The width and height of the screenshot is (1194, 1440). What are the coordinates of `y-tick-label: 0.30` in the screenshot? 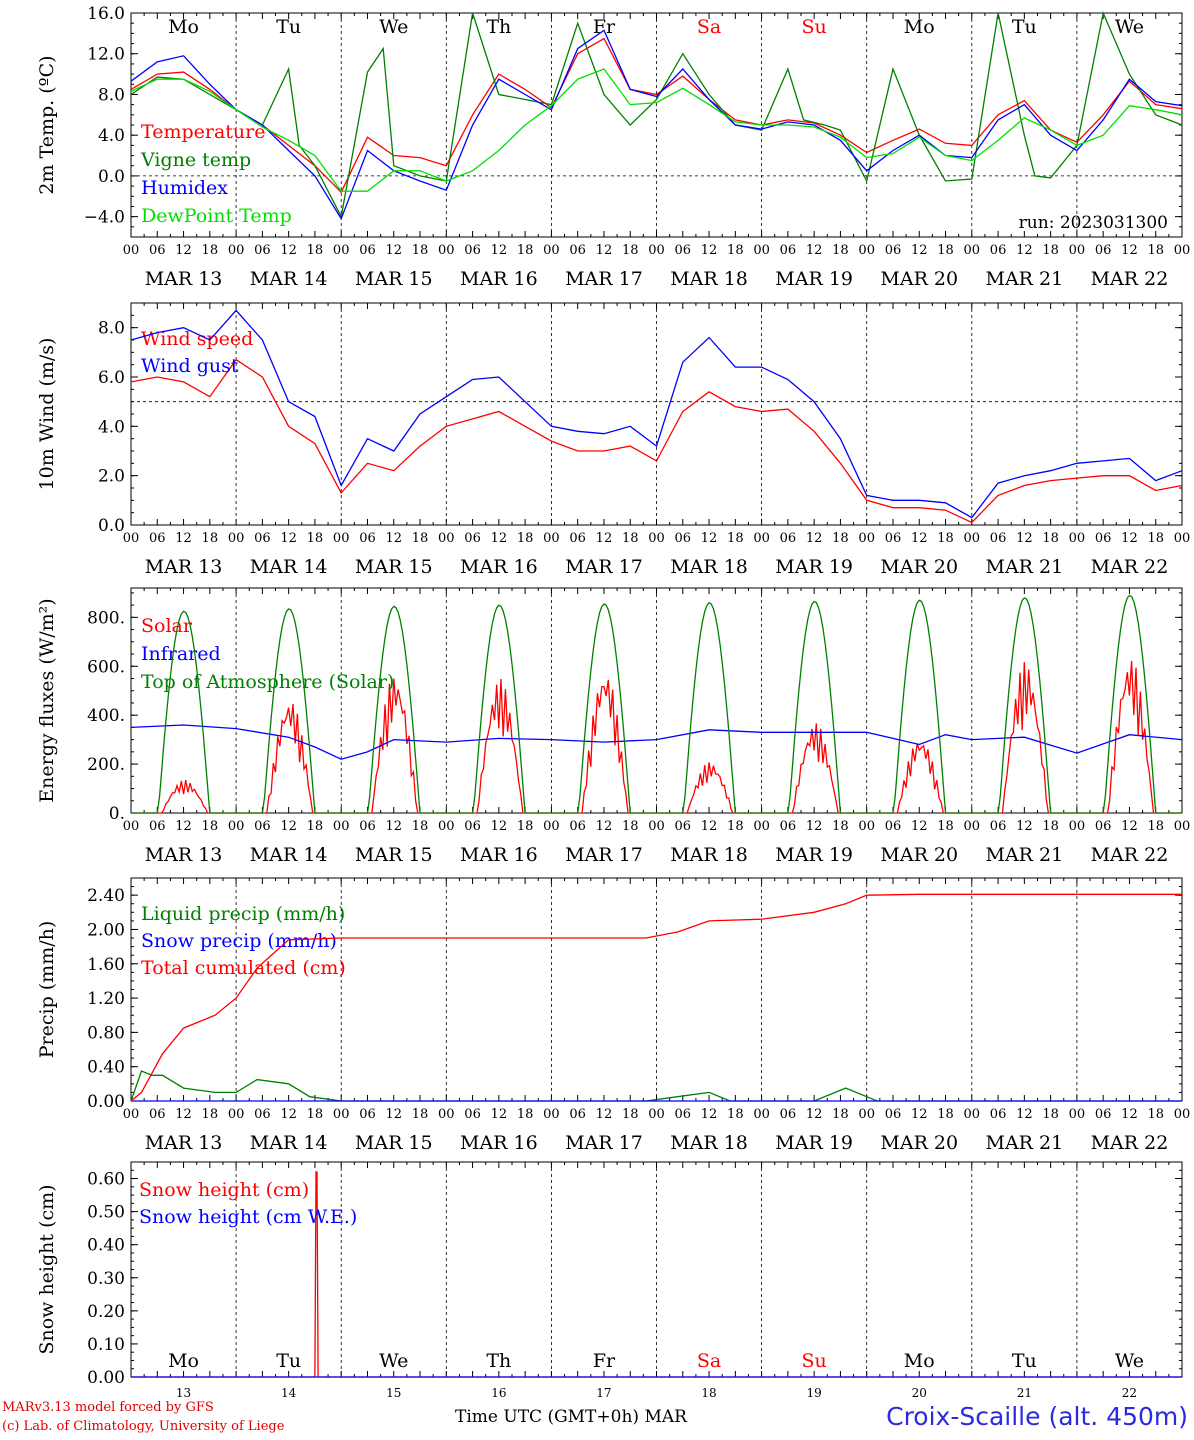 It's located at (106, 1279).